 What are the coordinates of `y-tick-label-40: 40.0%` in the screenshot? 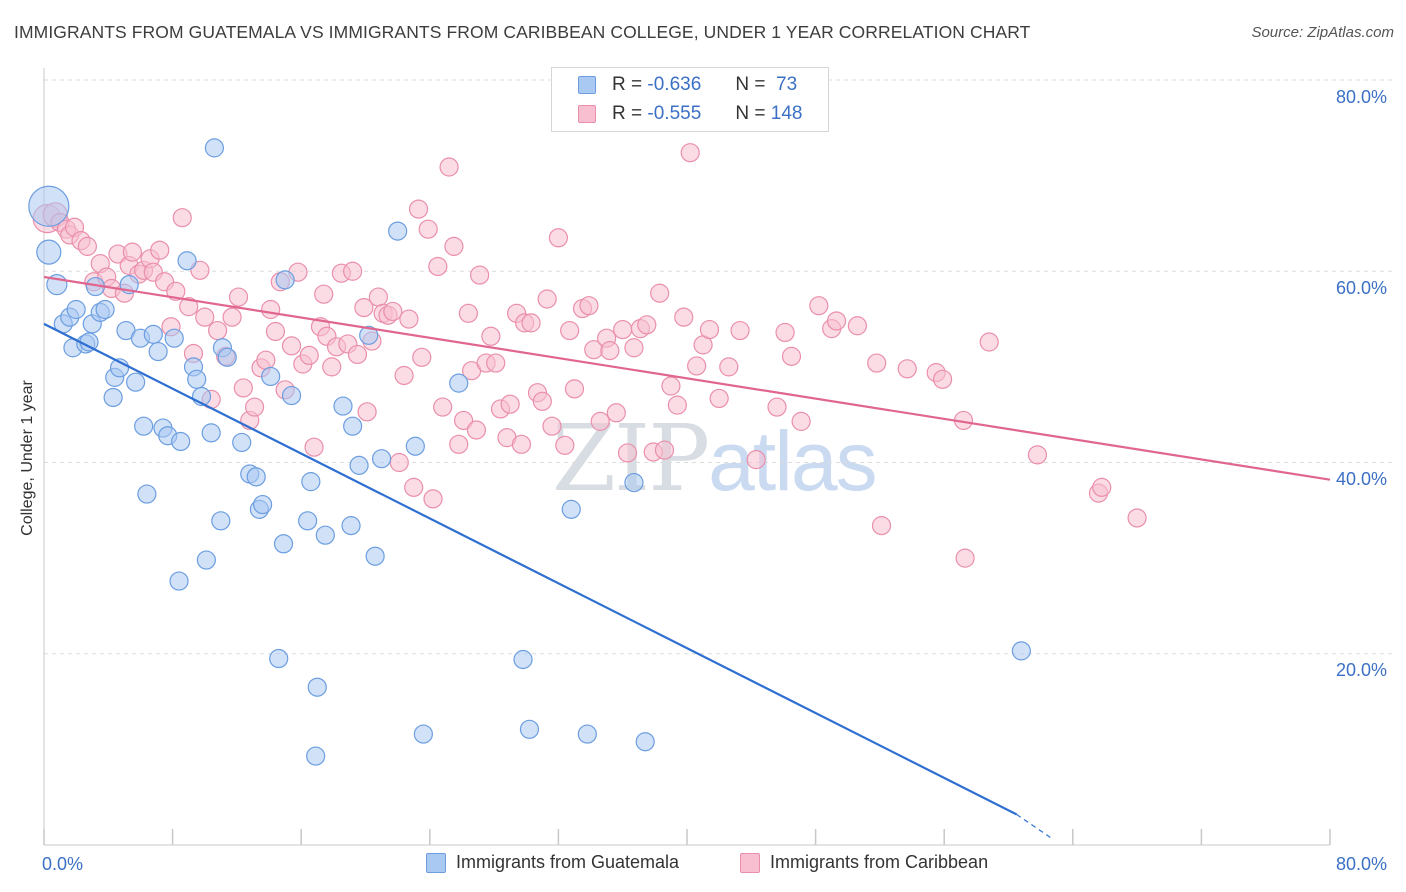 It's located at (1362, 479).